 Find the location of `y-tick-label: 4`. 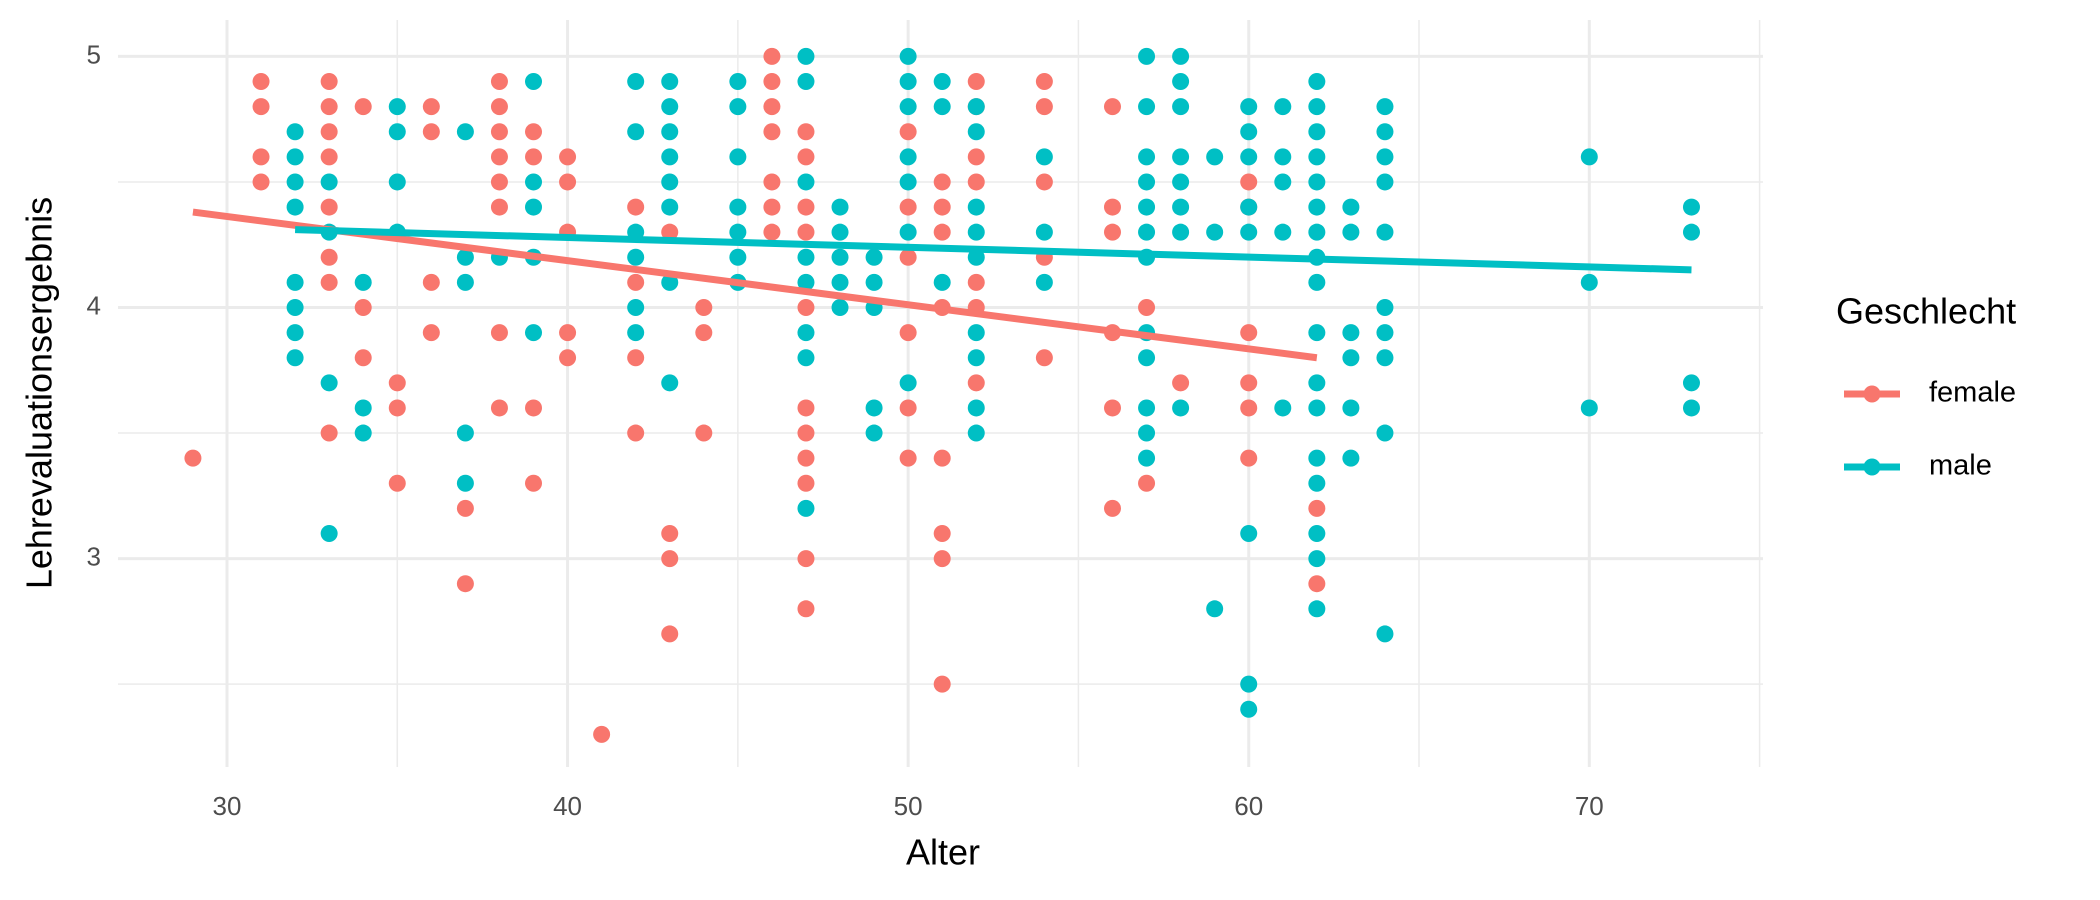

y-tick-label: 4 is located at coordinates (94, 305).